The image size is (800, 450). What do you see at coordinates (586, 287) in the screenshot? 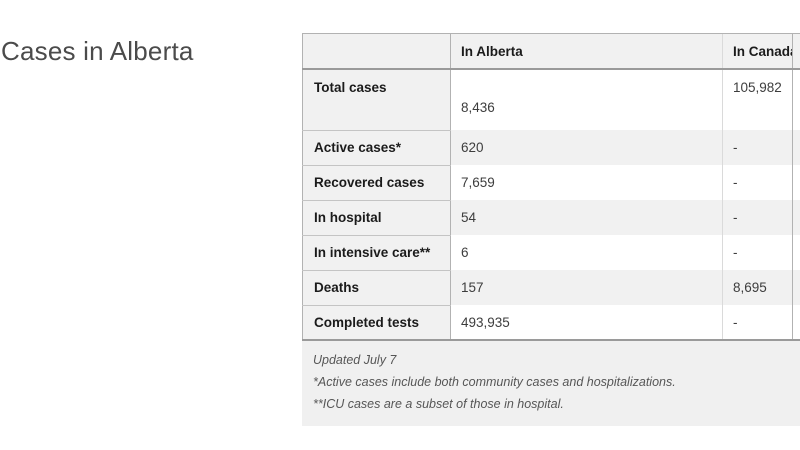
I see `cell-alberta-value: 157` at bounding box center [586, 287].